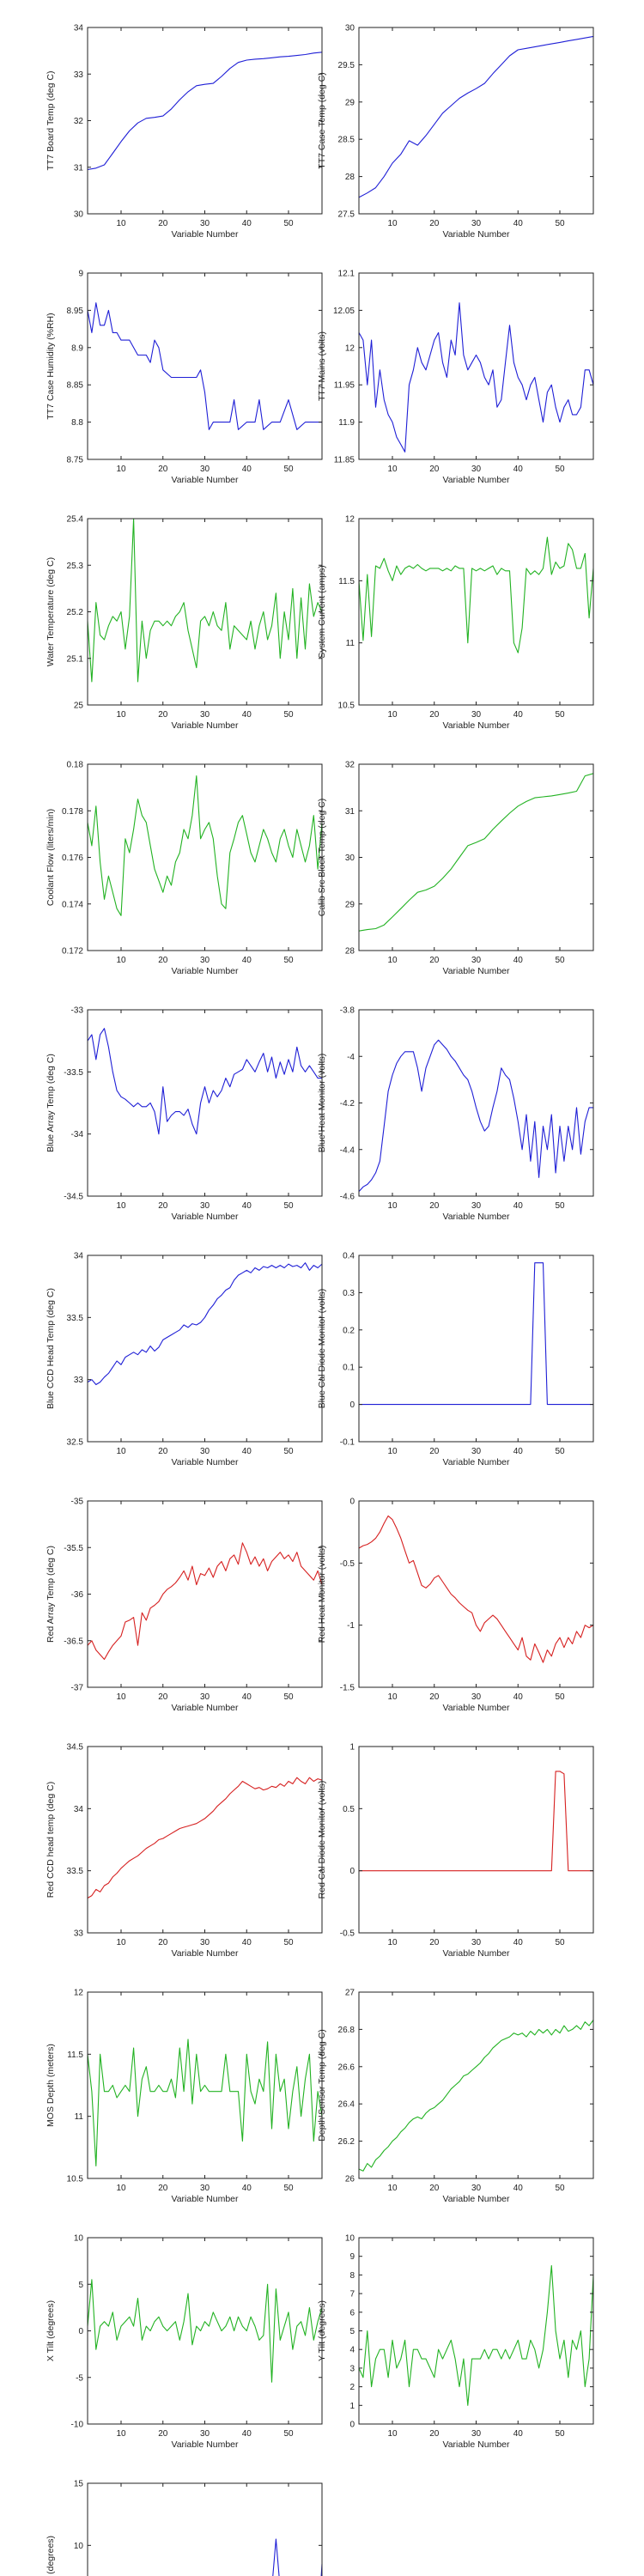 The height and width of the screenshot is (2576, 644). I want to click on y-tick-label: 26.2, so click(346, 2142).